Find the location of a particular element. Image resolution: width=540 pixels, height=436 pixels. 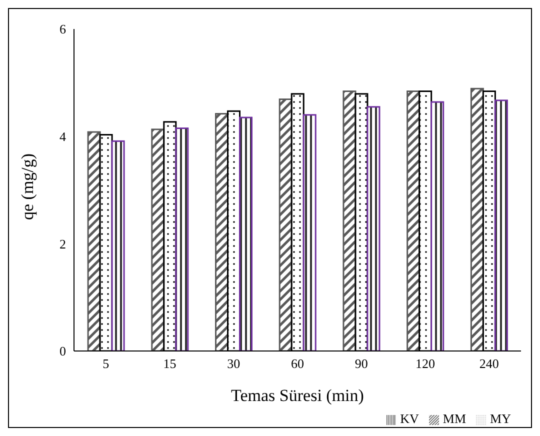

legend-label: MY is located at coordinates (500, 418).